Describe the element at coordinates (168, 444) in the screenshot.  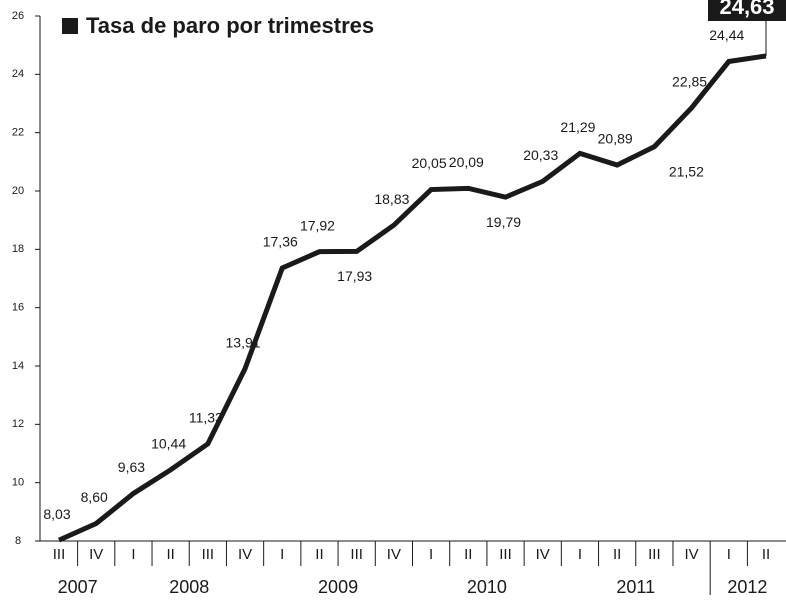
I see `data-label: 10,44` at that location.